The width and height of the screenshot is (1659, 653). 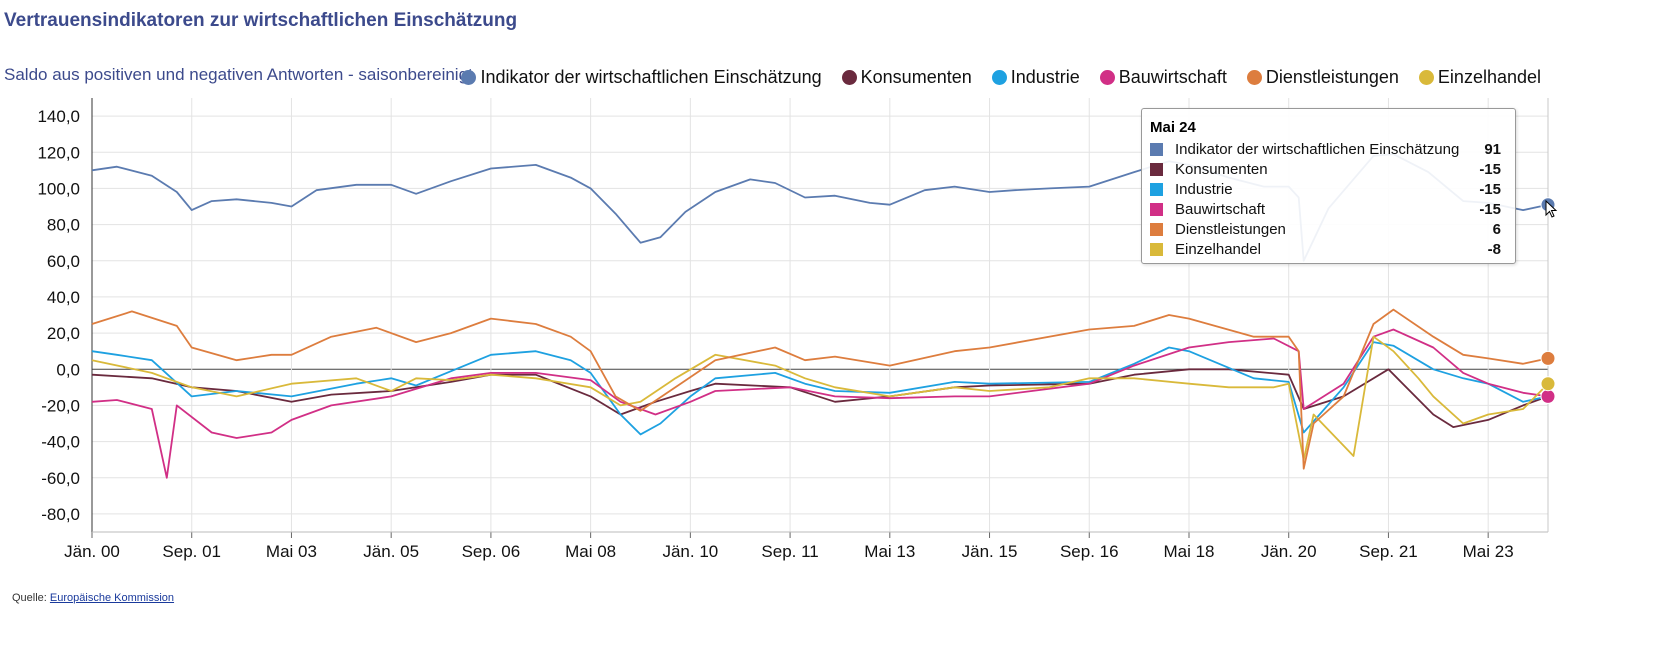 What do you see at coordinates (60, 442) in the screenshot?
I see `y-tick-label: -40,0` at bounding box center [60, 442].